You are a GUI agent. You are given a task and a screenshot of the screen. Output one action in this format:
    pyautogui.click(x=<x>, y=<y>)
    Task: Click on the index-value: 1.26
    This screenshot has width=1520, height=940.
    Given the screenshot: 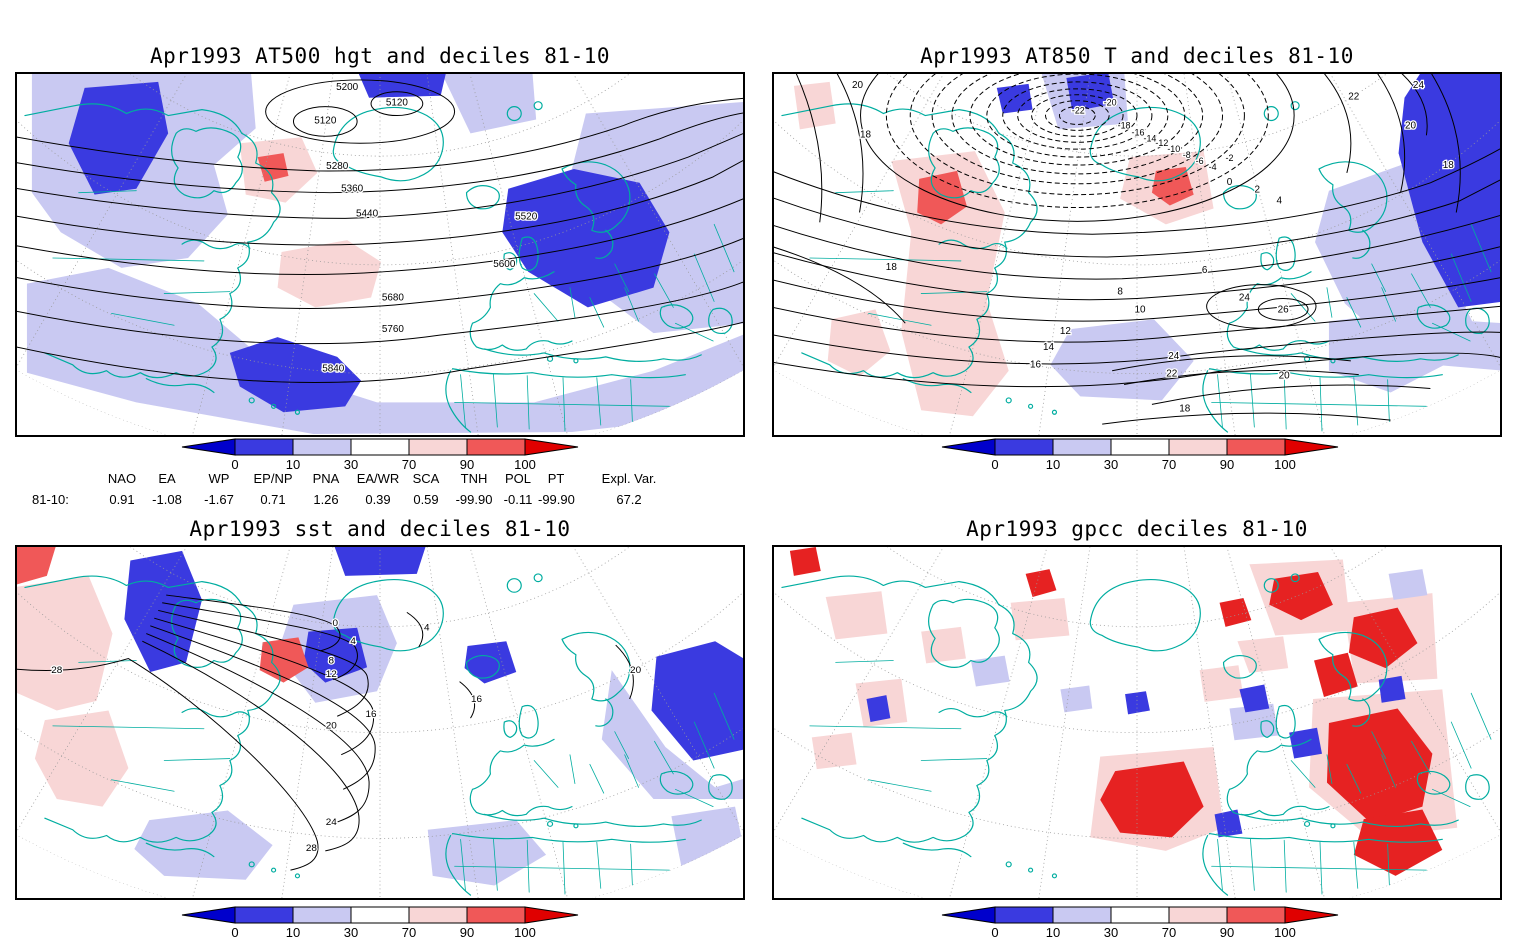 What is the action you would take?
    pyautogui.click(x=326, y=499)
    